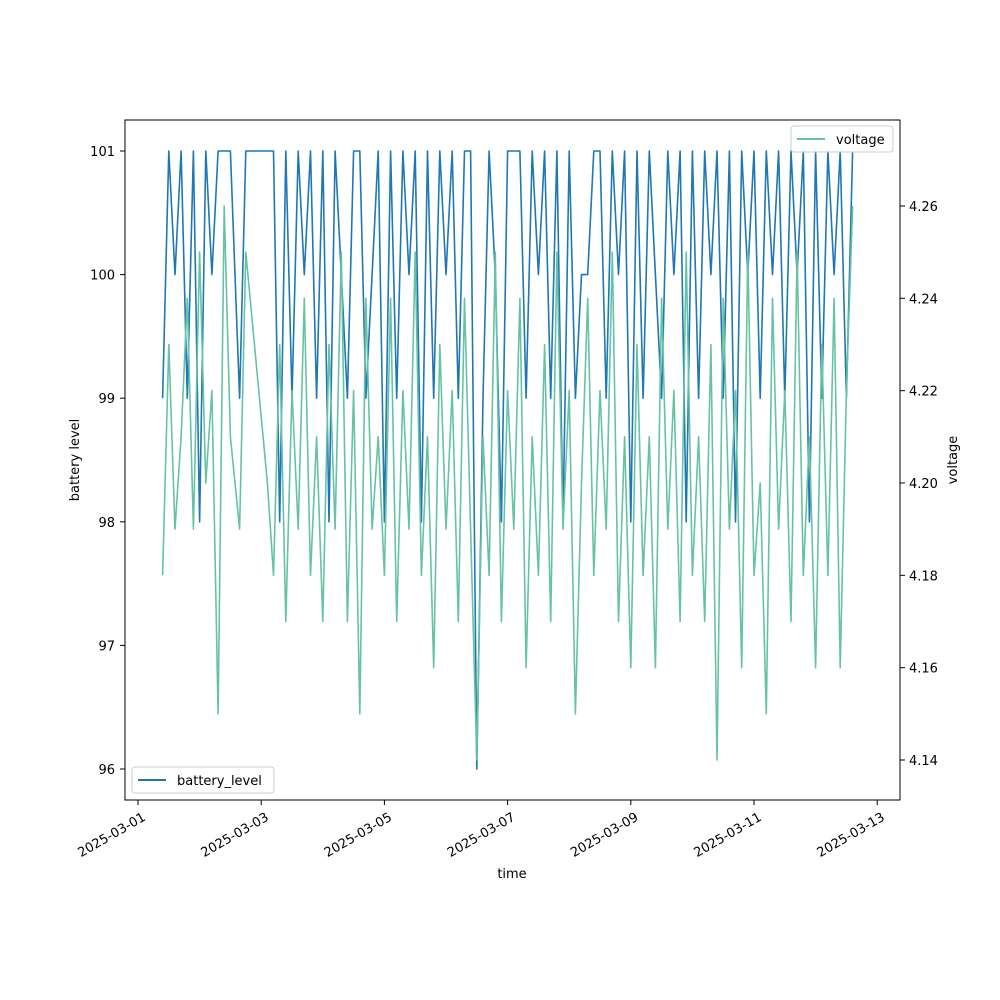  What do you see at coordinates (219, 781) in the screenshot?
I see `legend-battery-label: battery_level` at bounding box center [219, 781].